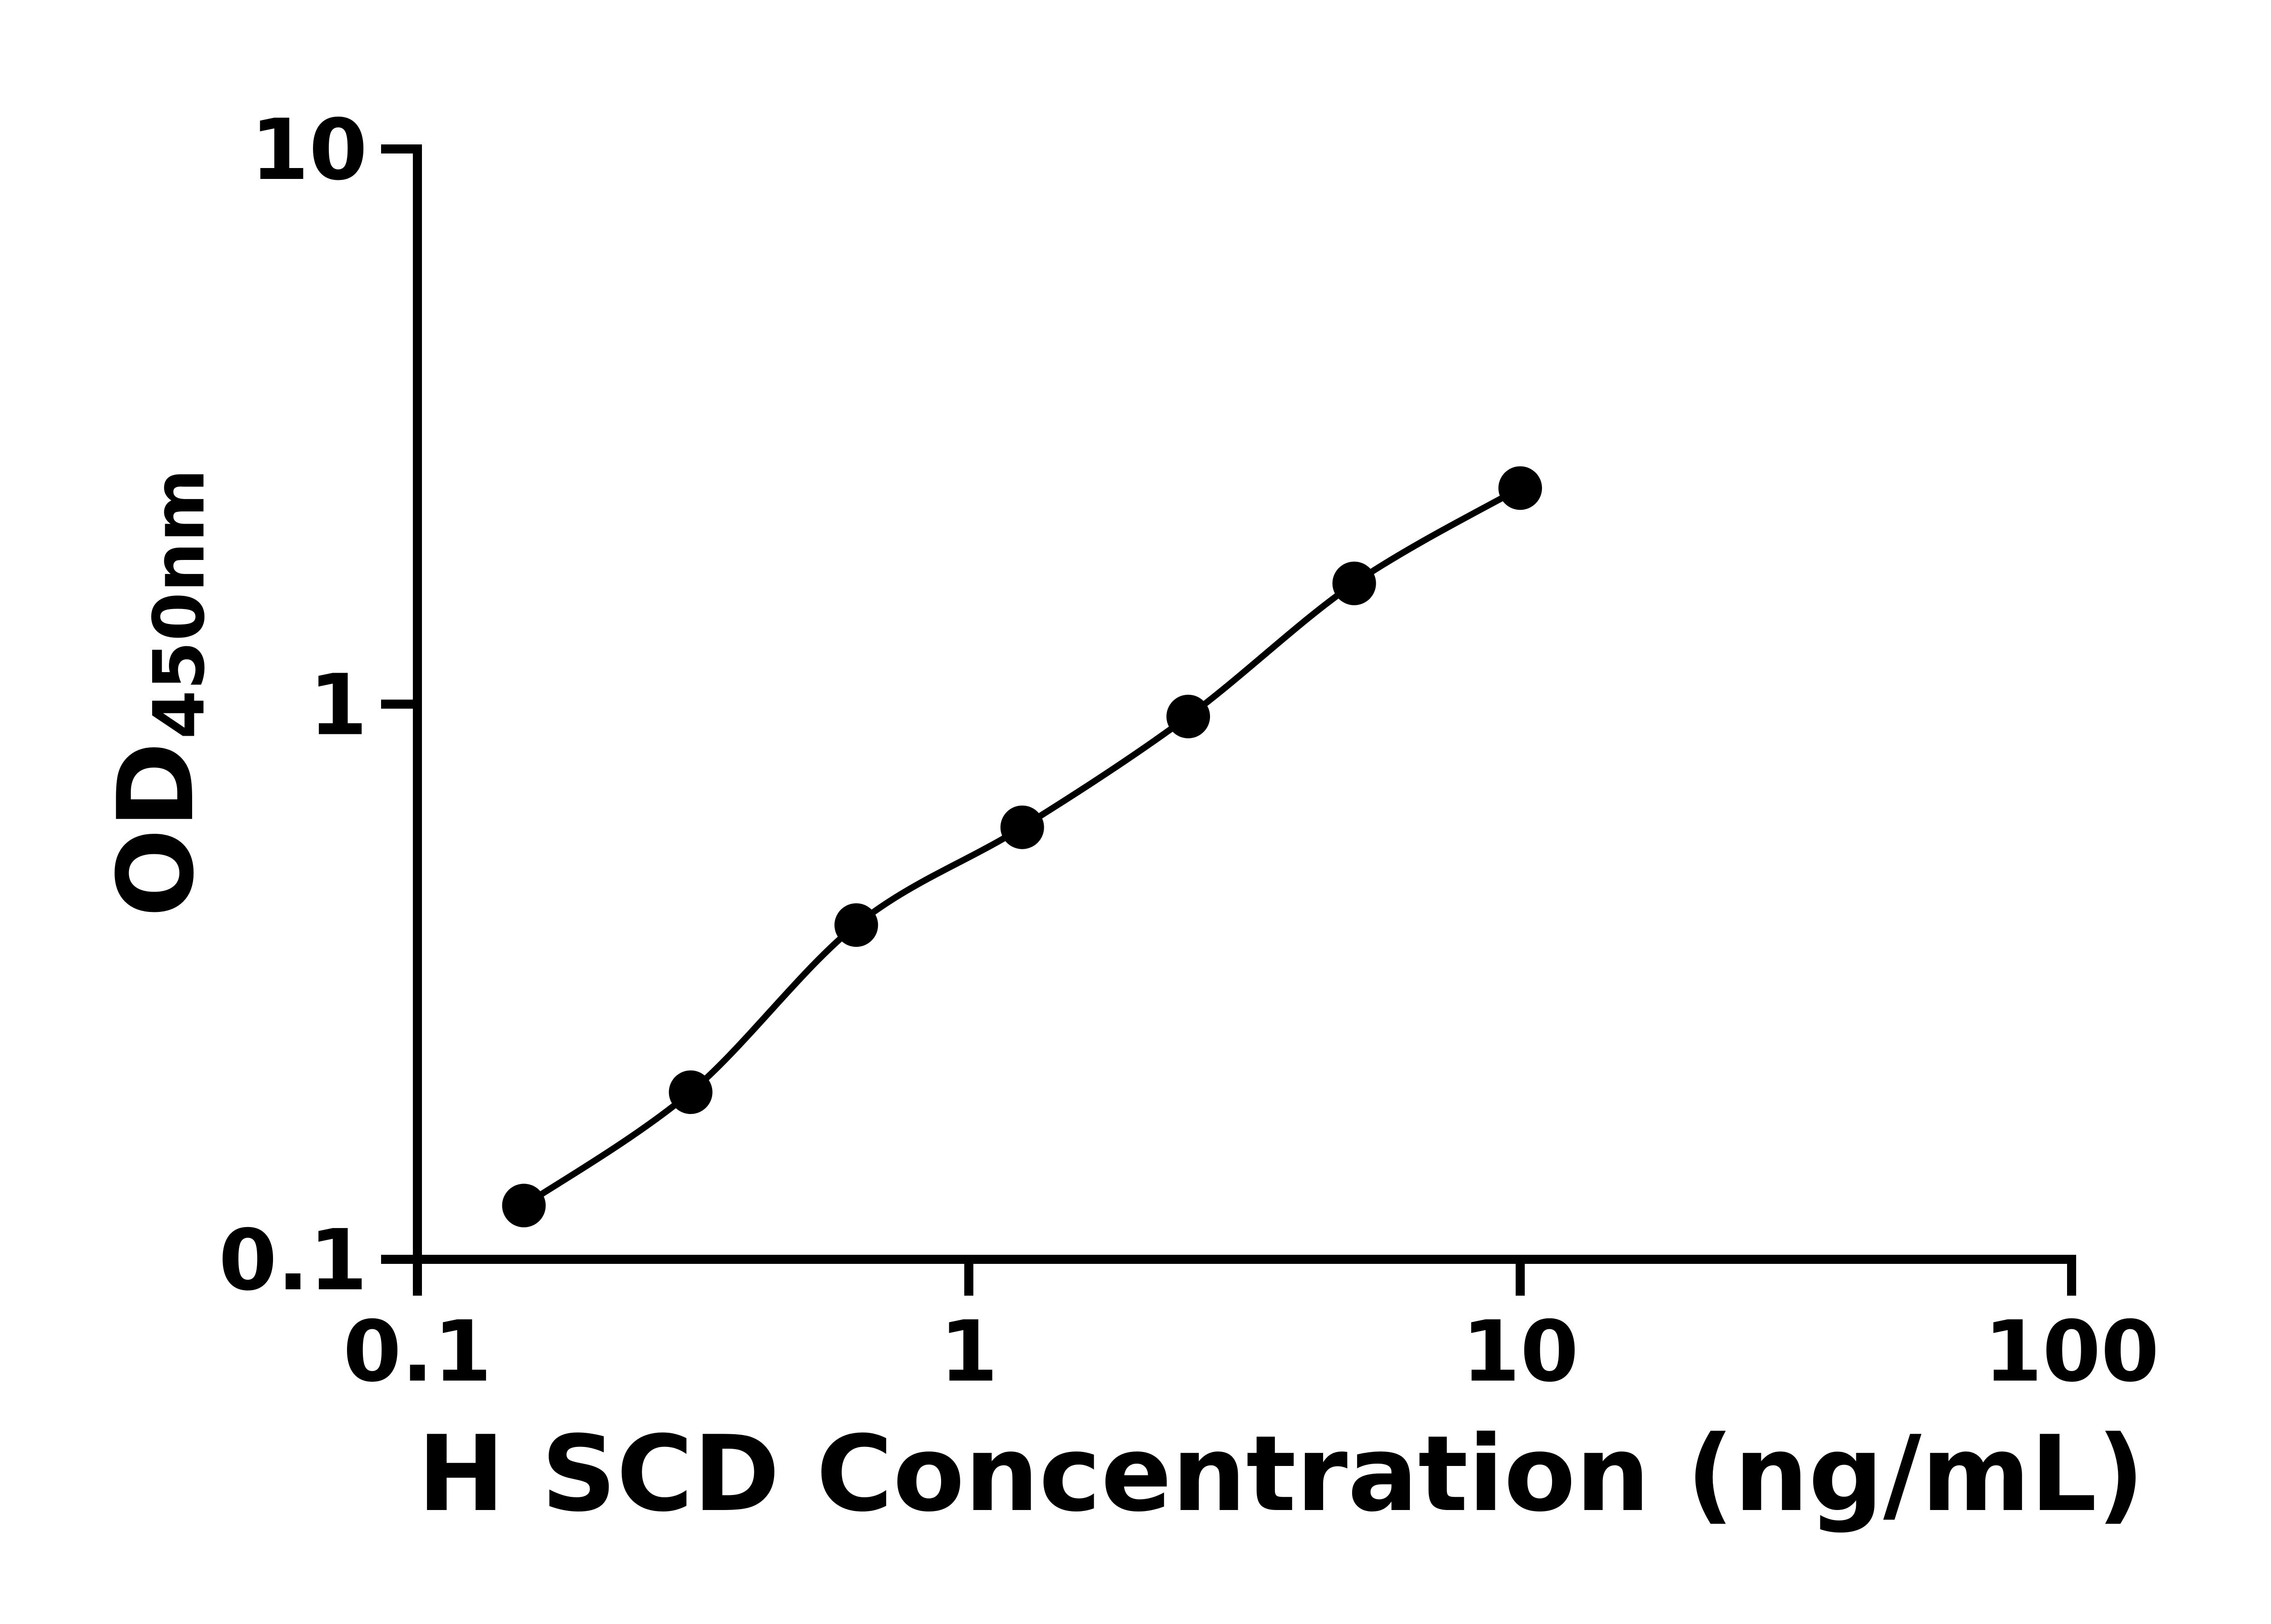  Describe the element at coordinates (417, 1351) in the screenshot. I see `x-axis-tick-label: 0.1` at that location.